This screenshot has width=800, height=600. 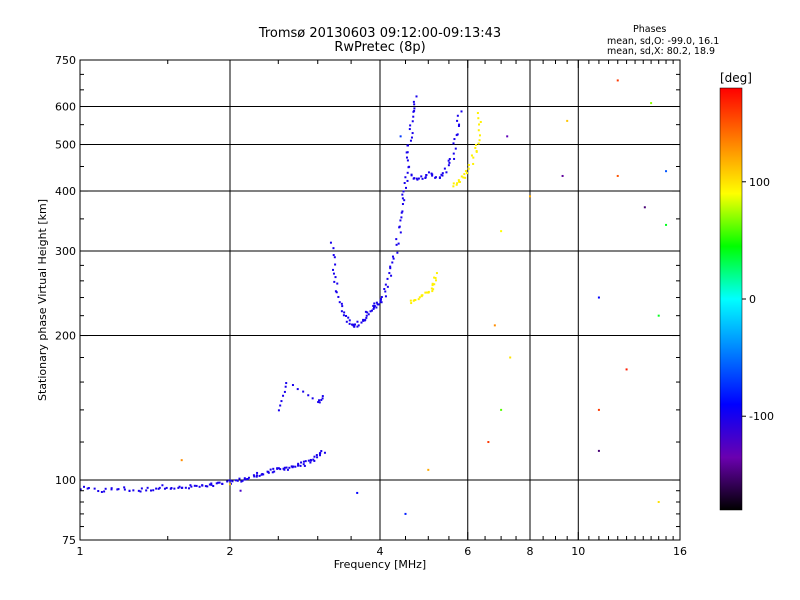 I want to click on phases-o-stats: mean, sd,O: -99.0, 16.1, so click(x=663, y=41).